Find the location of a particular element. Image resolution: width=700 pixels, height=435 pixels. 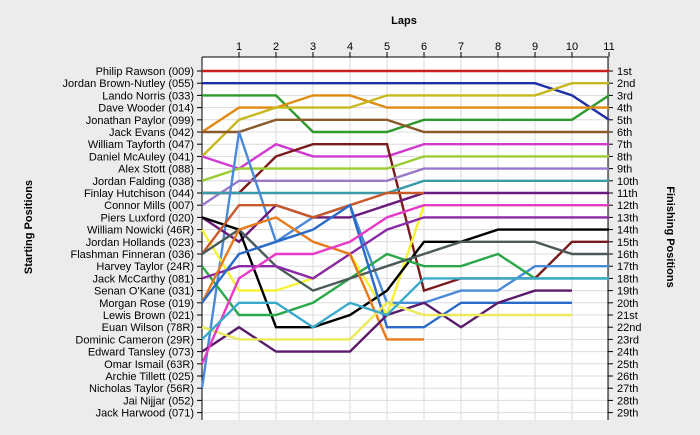

x-tick-label: 5 is located at coordinates (387, 47).